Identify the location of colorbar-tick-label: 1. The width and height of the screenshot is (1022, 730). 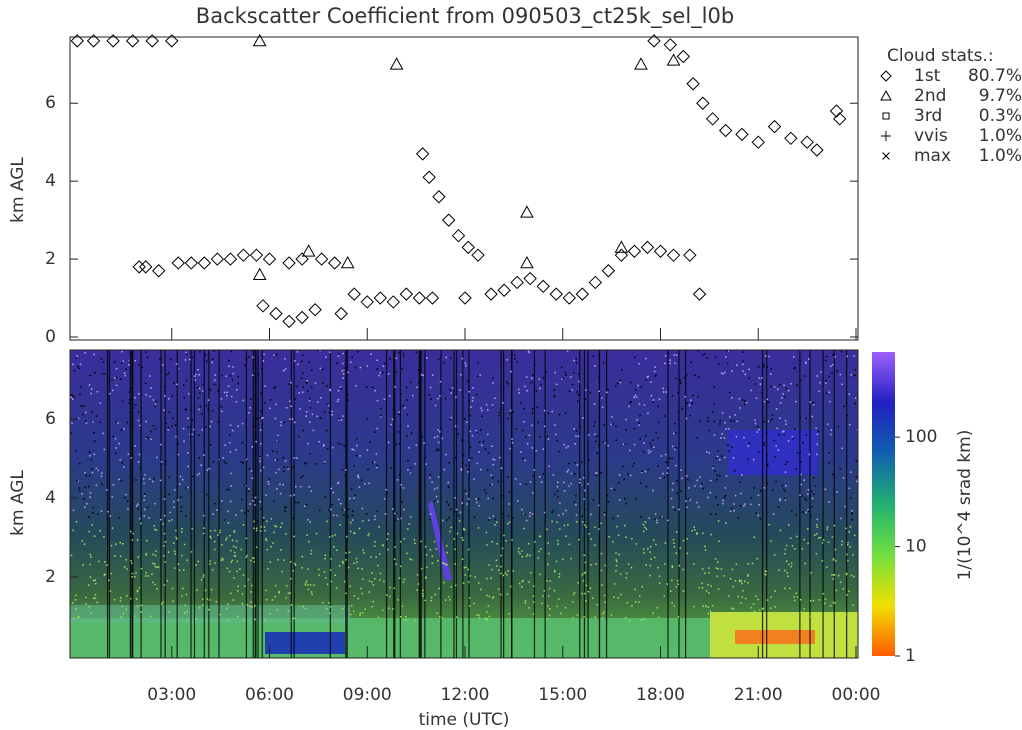
(910, 656).